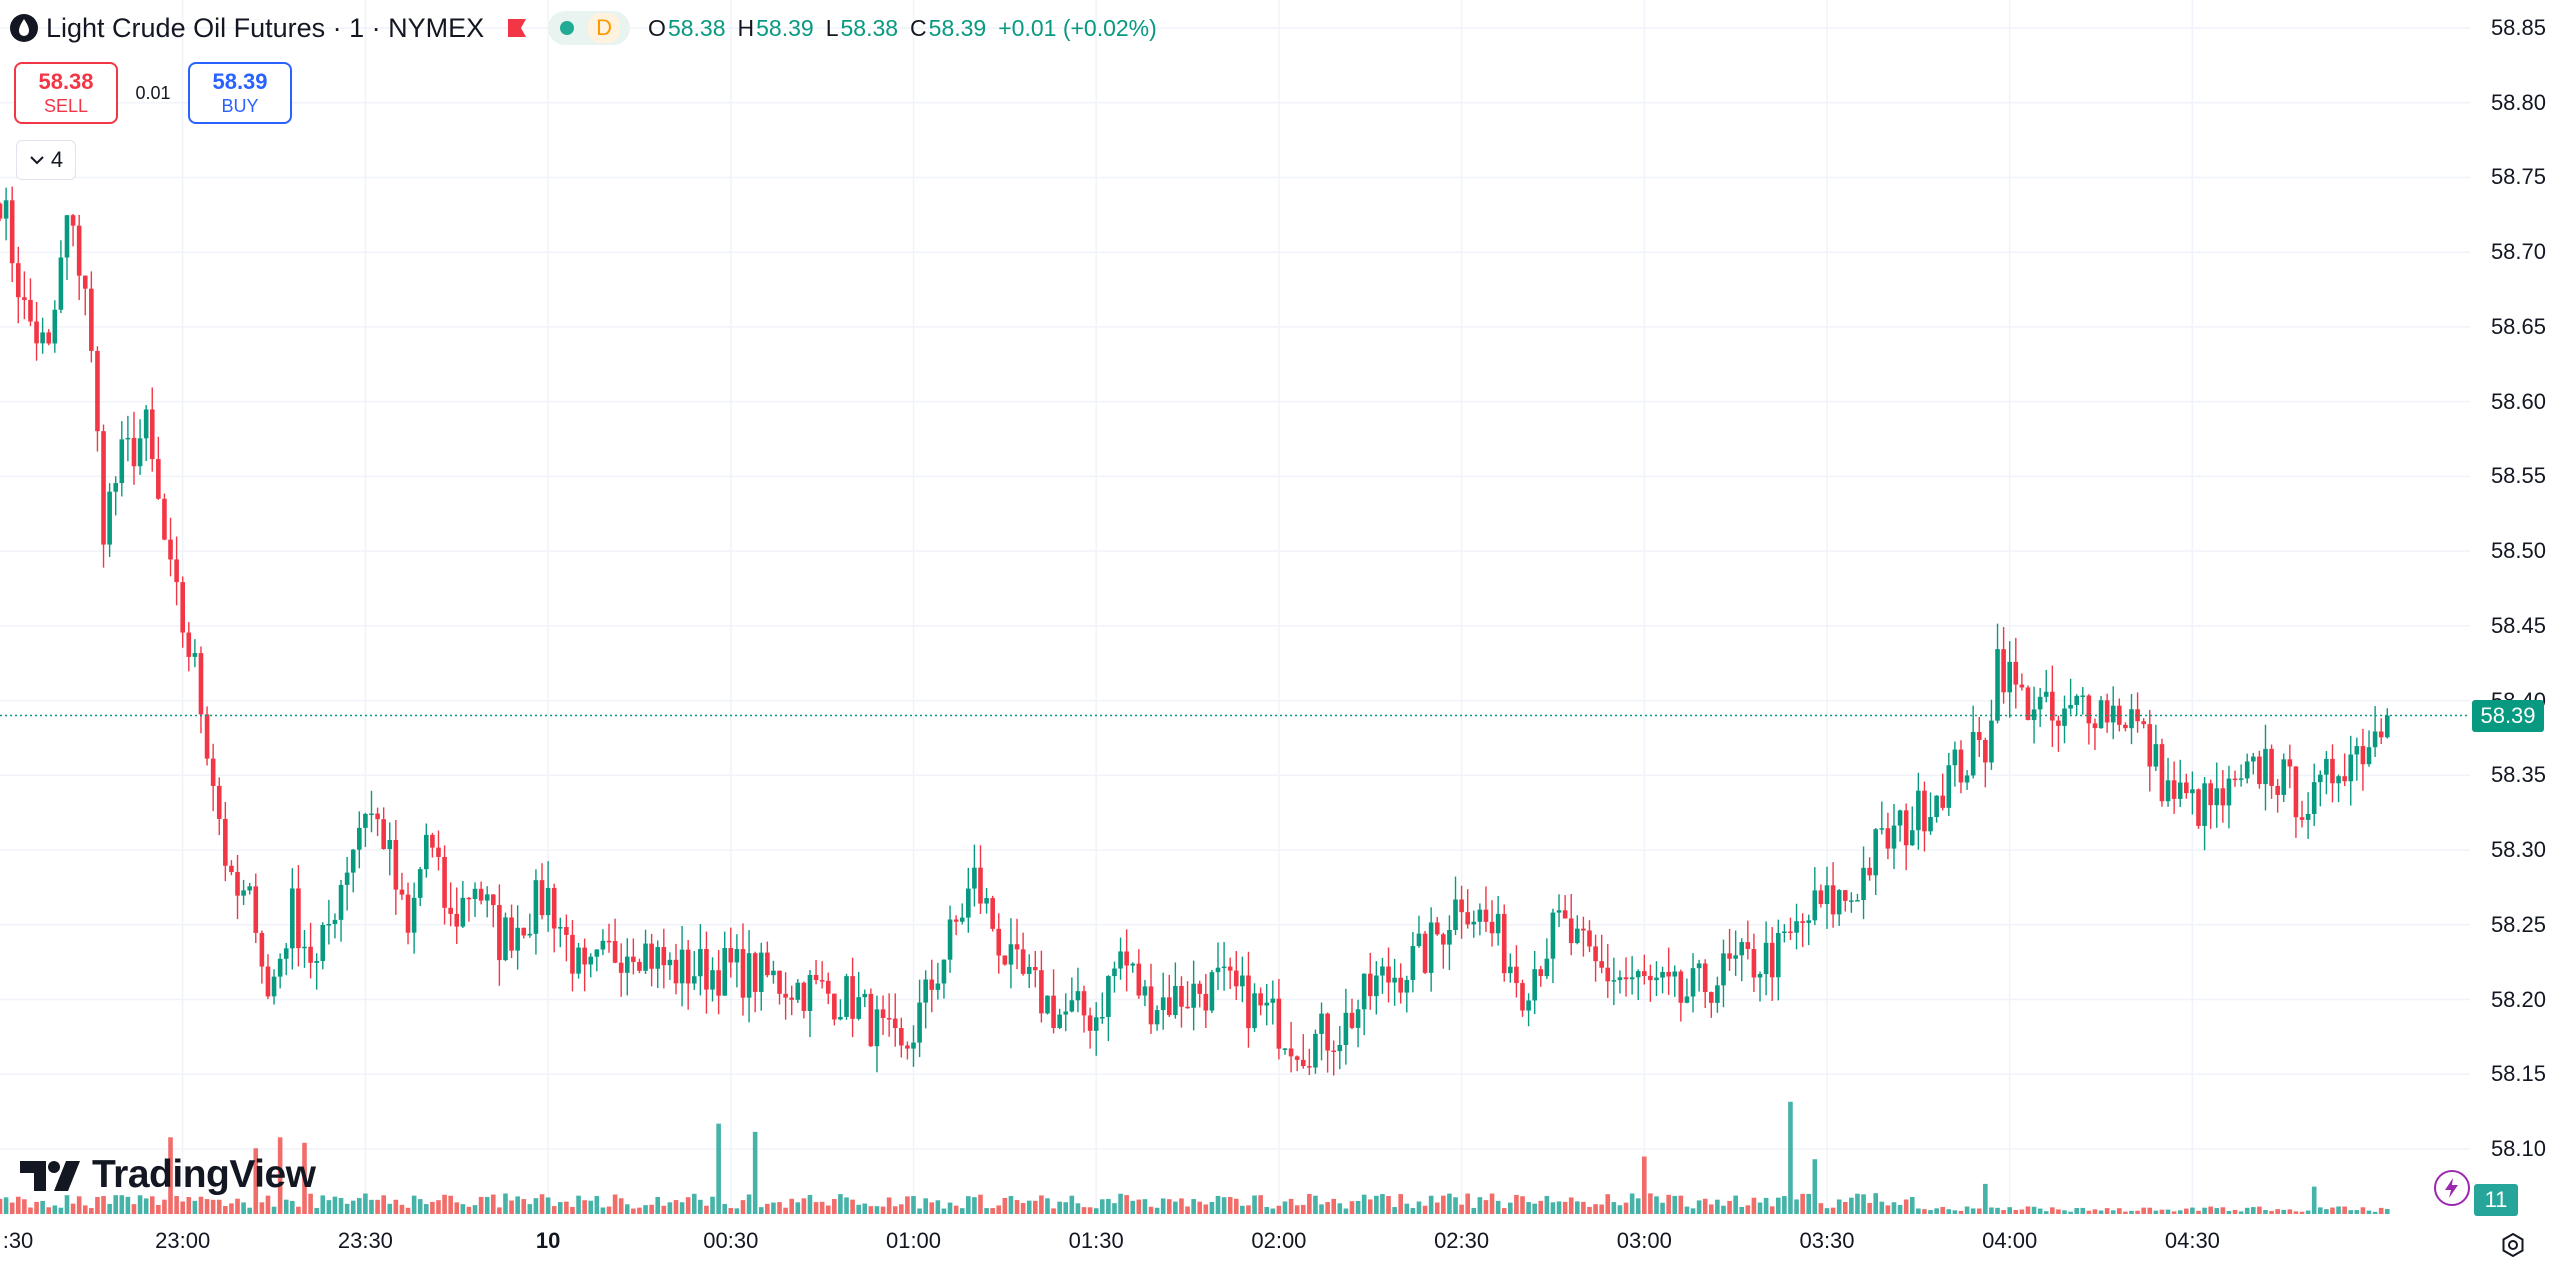 The height and width of the screenshot is (1270, 2560). Describe the element at coordinates (240, 81) in the screenshot. I see `buy-price: 58.39` at that location.